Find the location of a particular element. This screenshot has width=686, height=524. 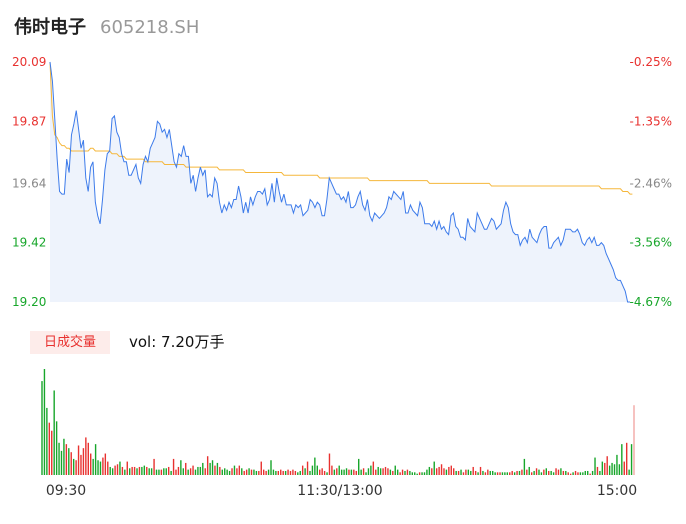

stock-code: 605218.SH is located at coordinates (150, 27).